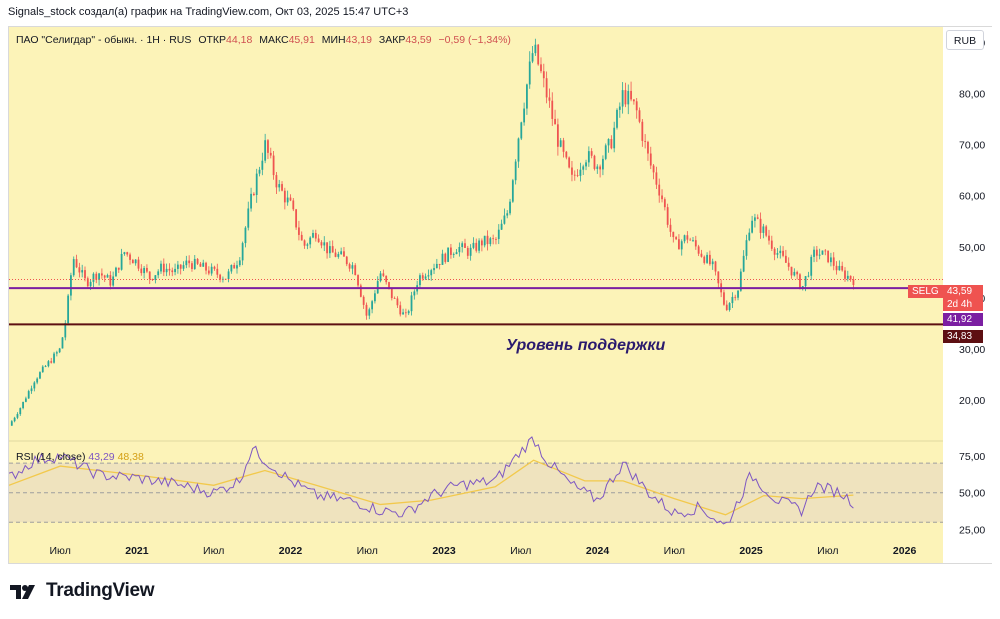 The width and height of the screenshot is (1000, 619). What do you see at coordinates (51, 457) in the screenshot?
I see `rsi-label: RSI (14, close)` at bounding box center [51, 457].